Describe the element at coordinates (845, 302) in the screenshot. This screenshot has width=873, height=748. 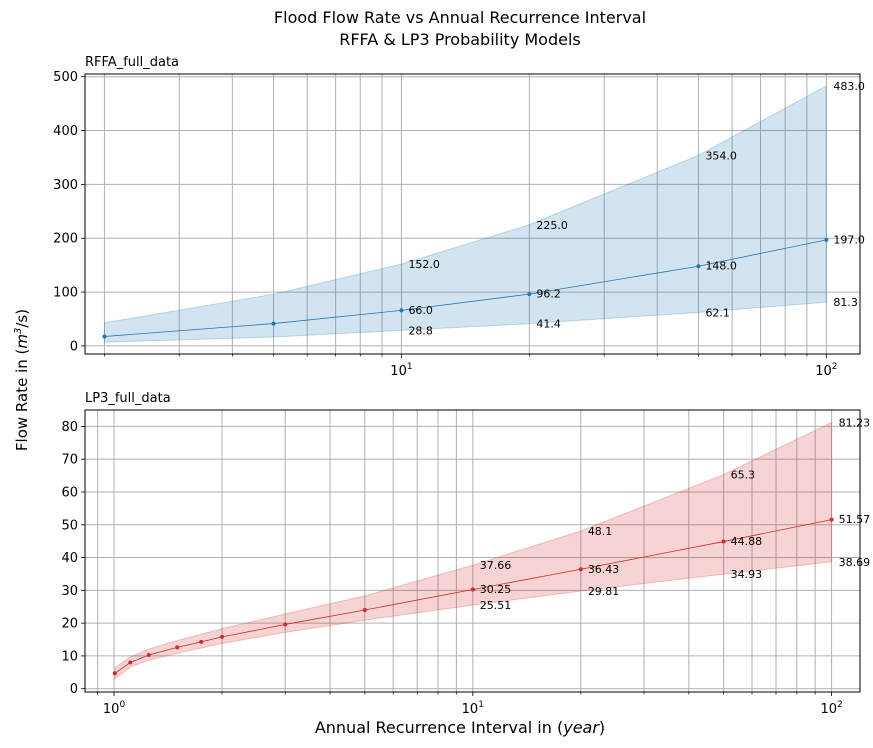
I see `data-label: 81.3` at that location.